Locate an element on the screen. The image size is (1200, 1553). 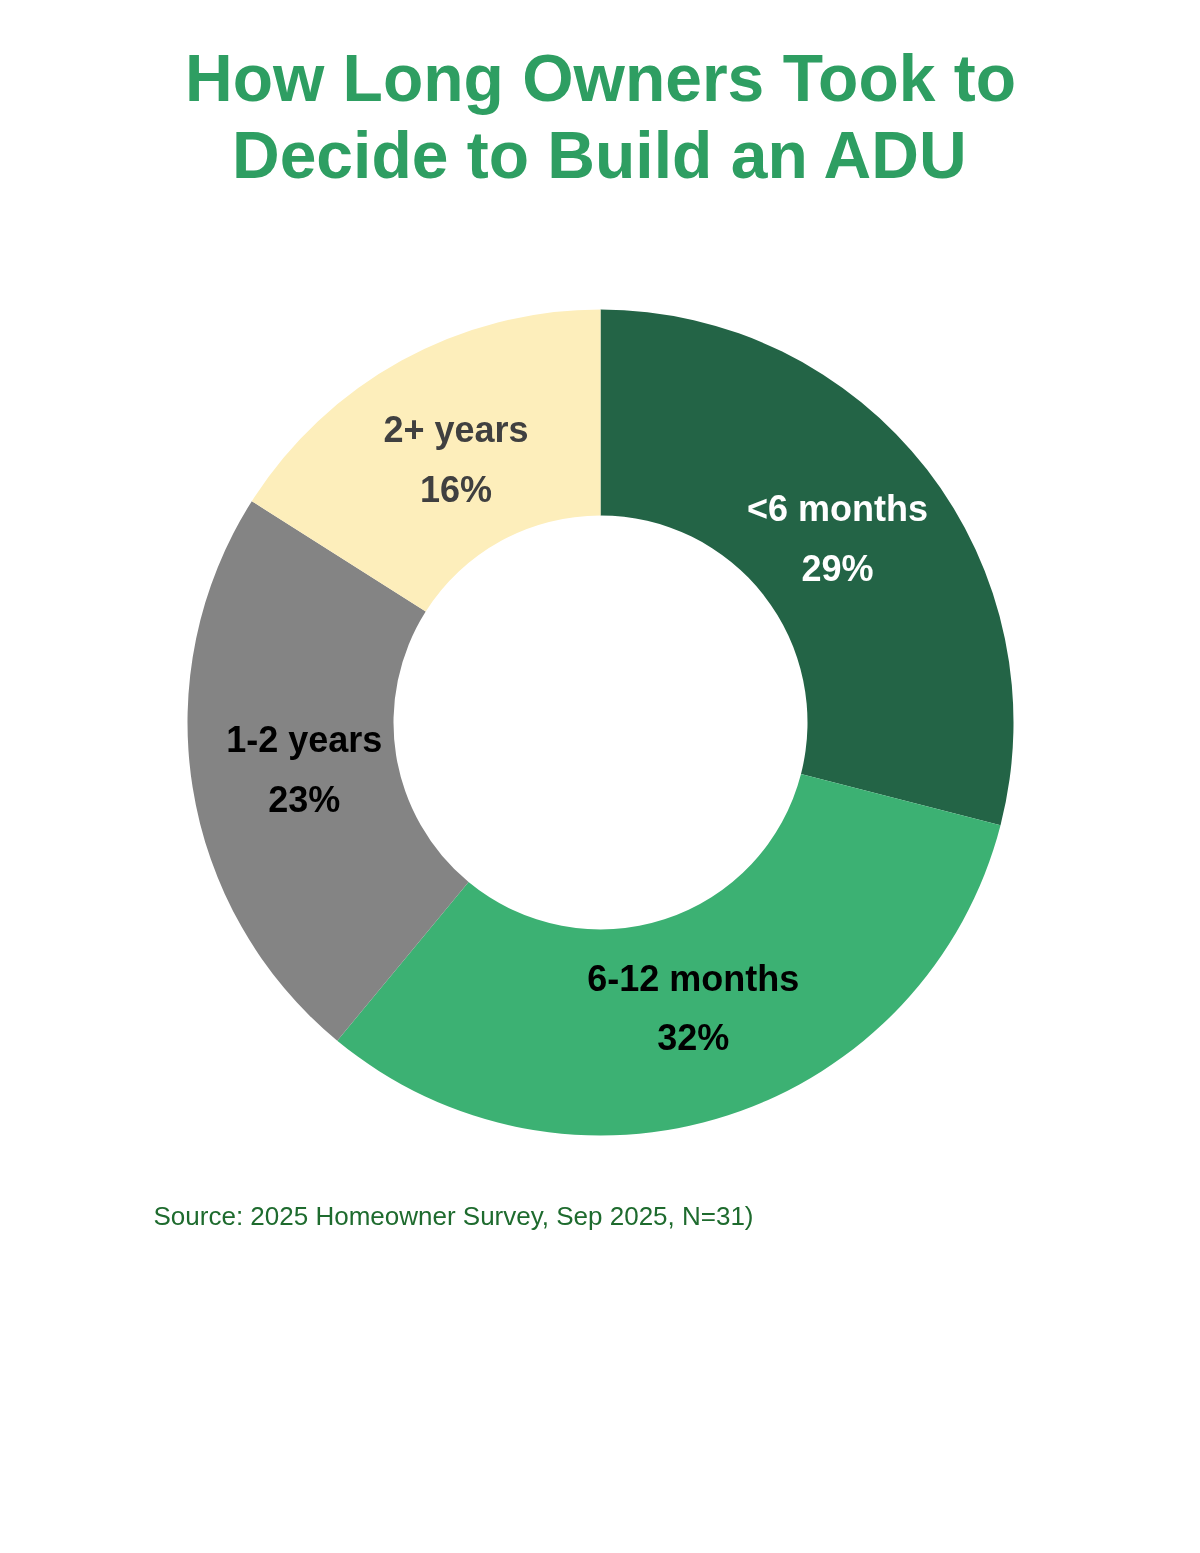
slice-label: <6 months is located at coordinates (838, 509).